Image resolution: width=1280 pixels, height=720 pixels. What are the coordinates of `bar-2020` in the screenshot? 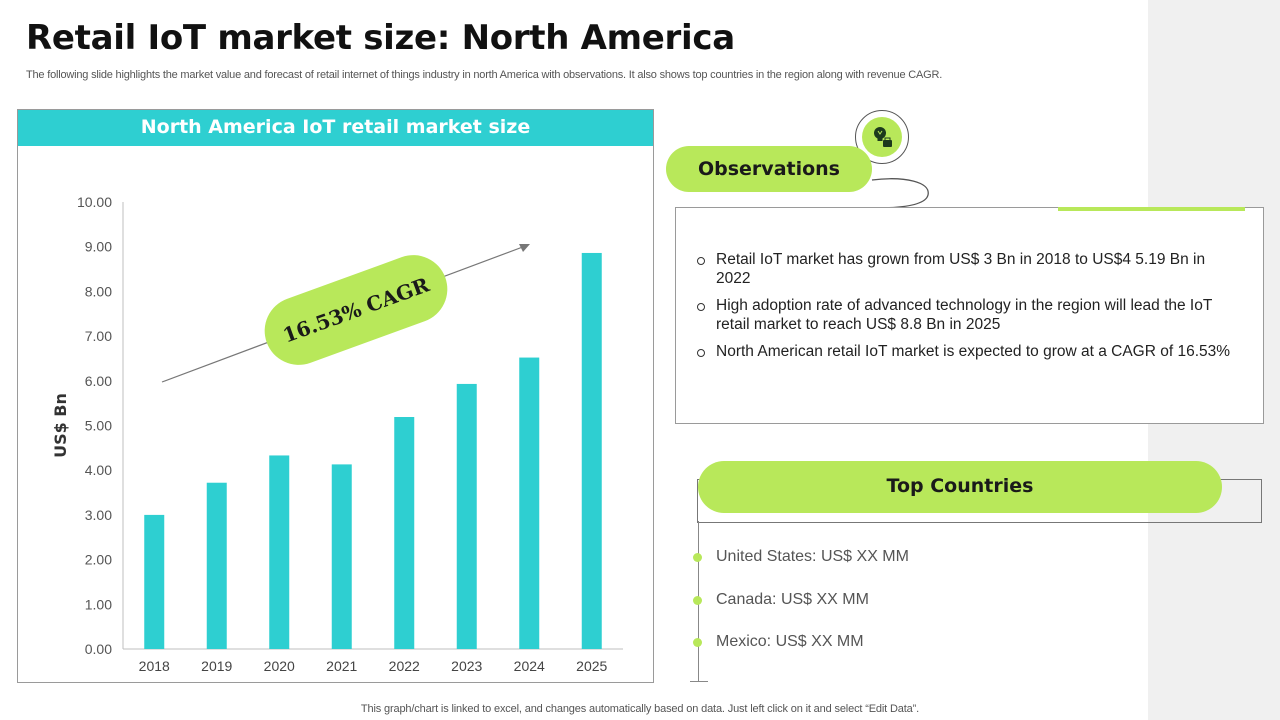 It's located at (279, 552).